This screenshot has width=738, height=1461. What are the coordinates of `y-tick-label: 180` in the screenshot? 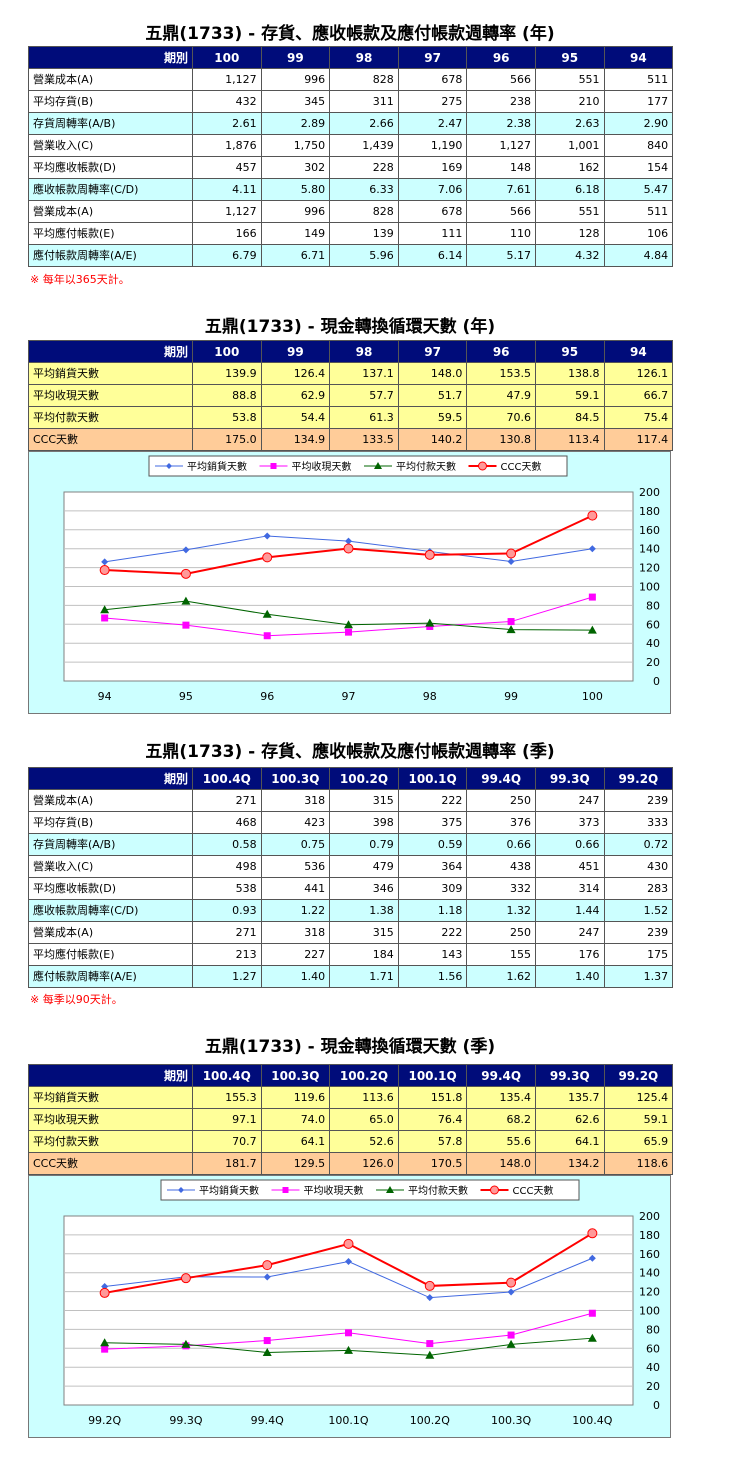 It's located at (649, 511).